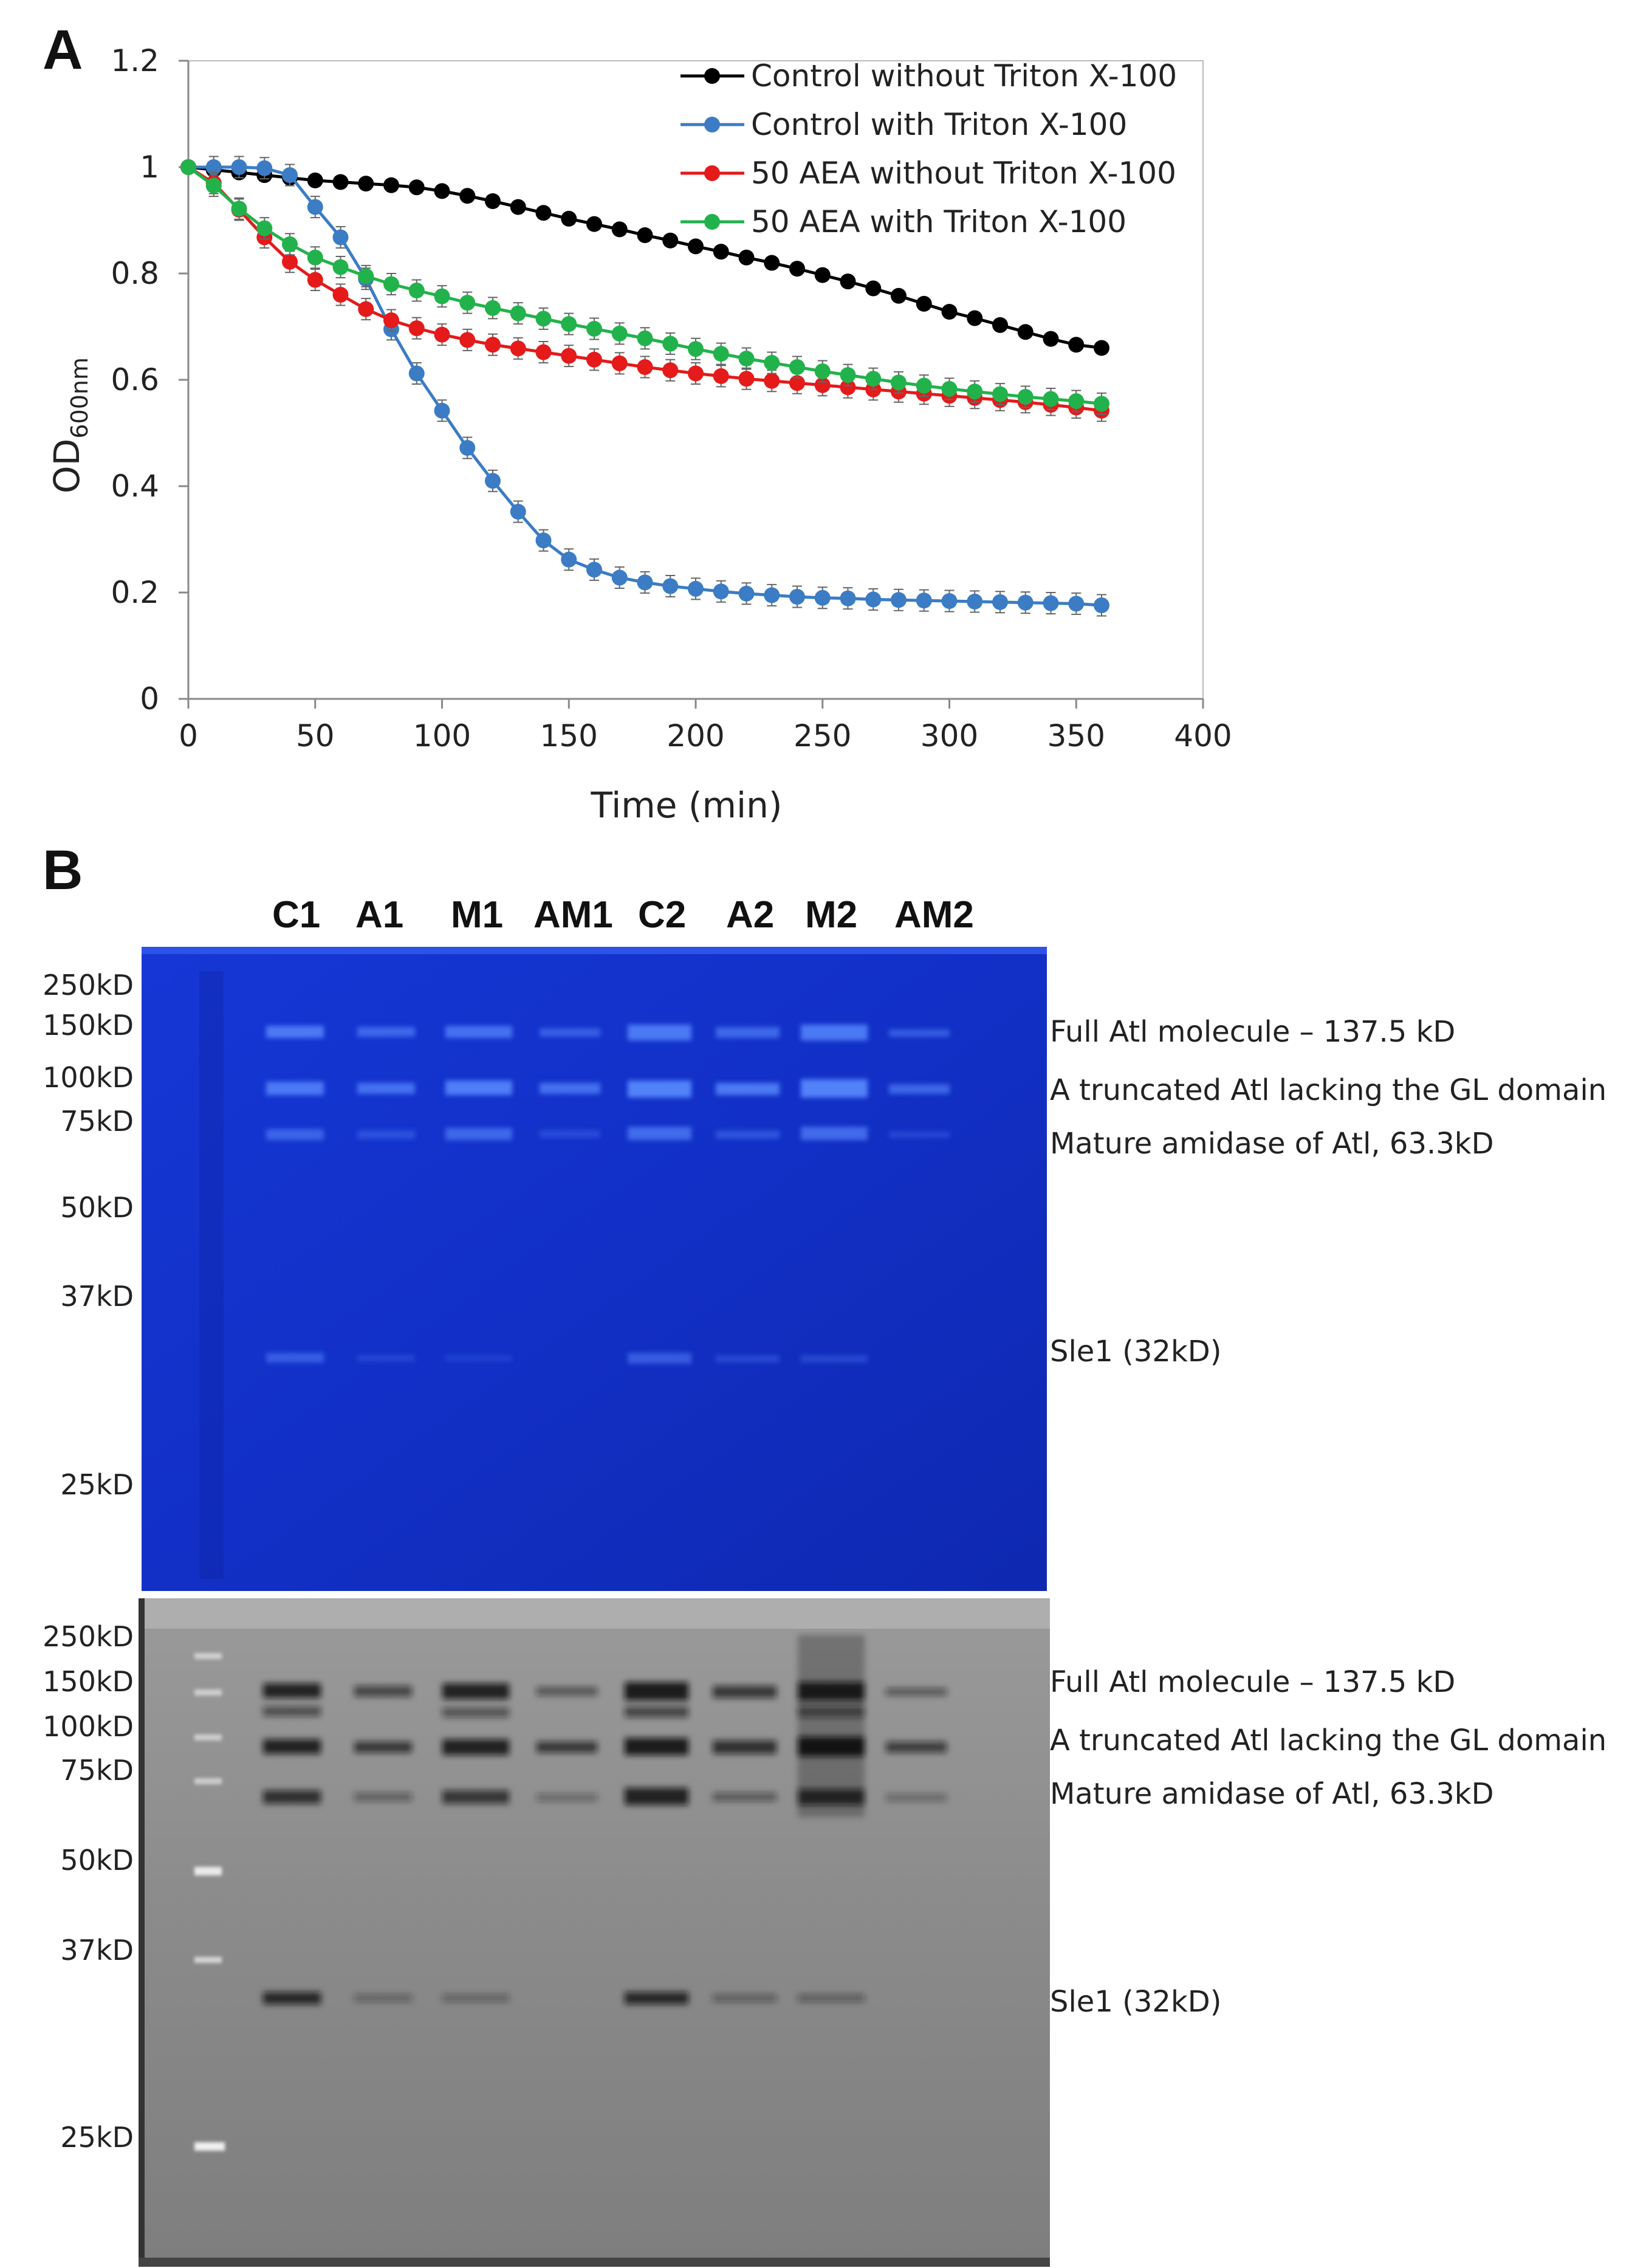 The image size is (1649, 2268). Describe the element at coordinates (296, 915) in the screenshot. I see `lane-label: C1` at that location.